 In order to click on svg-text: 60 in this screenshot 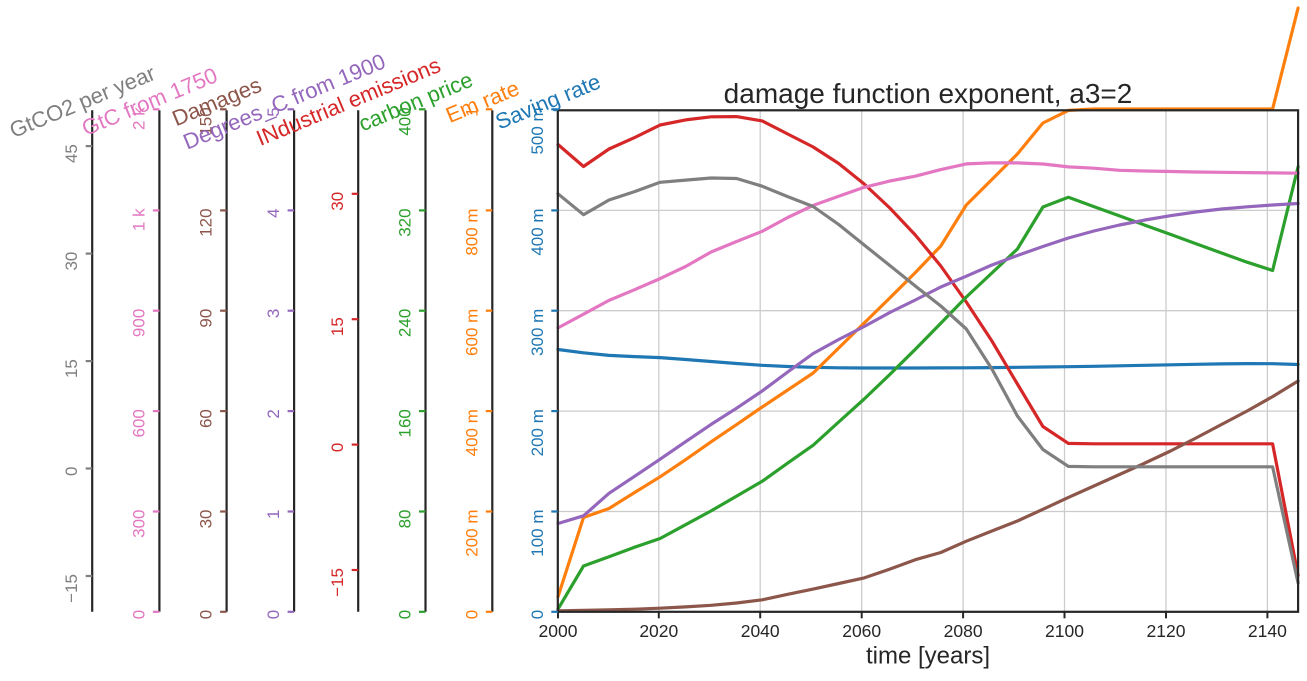, I will do `click(206, 418)`.